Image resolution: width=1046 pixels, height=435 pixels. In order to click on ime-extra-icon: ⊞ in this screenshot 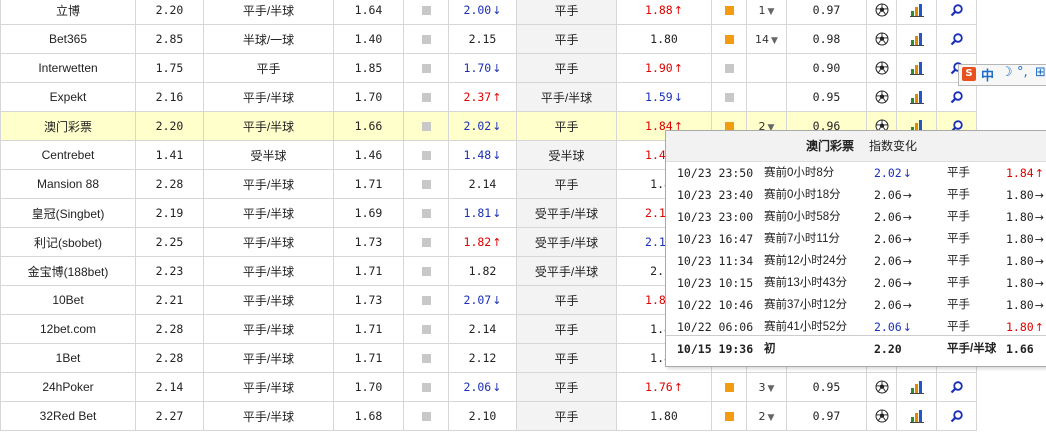, I will do `click(1040, 72)`.